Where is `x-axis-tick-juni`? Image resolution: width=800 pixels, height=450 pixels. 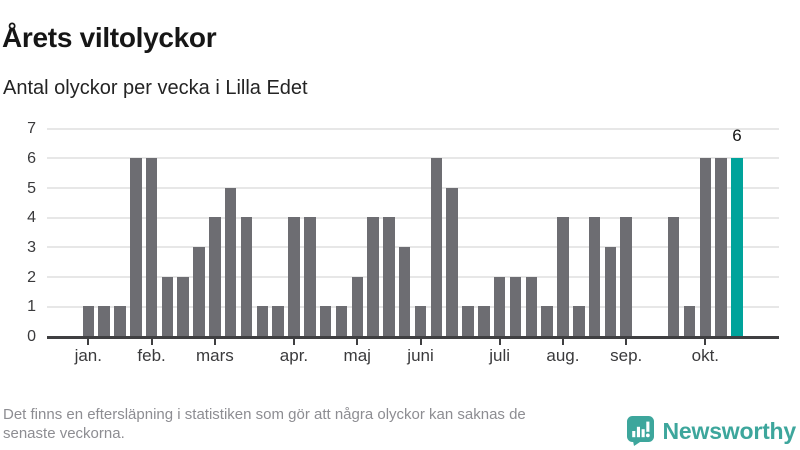
x-axis-tick-juni is located at coordinates (420, 341).